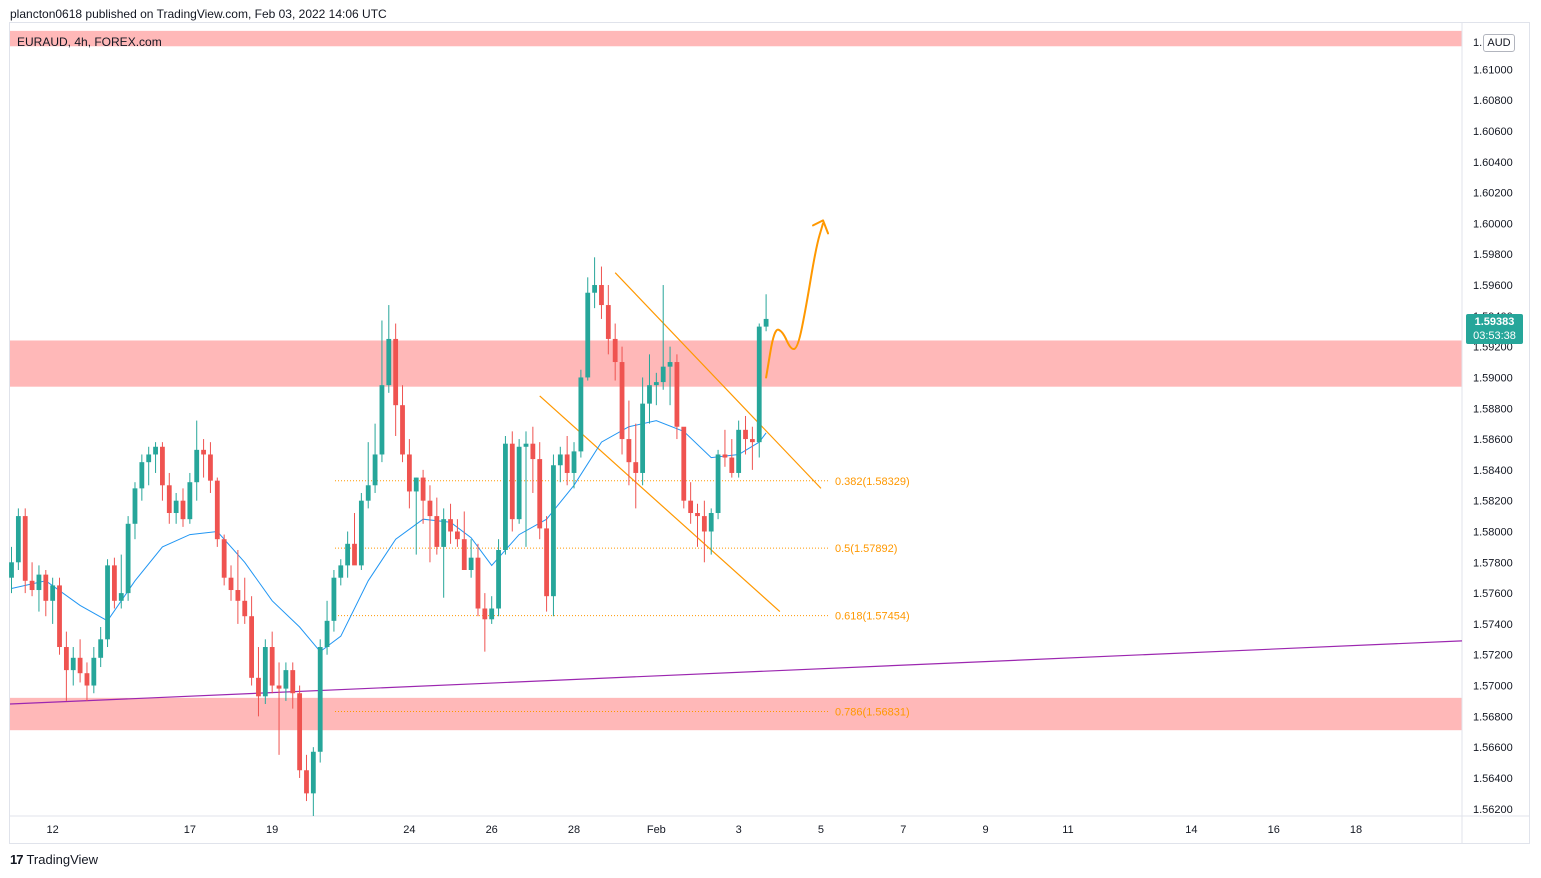 This screenshot has height=878, width=1541. What do you see at coordinates (1493, 594) in the screenshot?
I see `price-tick-label: 1.57600` at bounding box center [1493, 594].